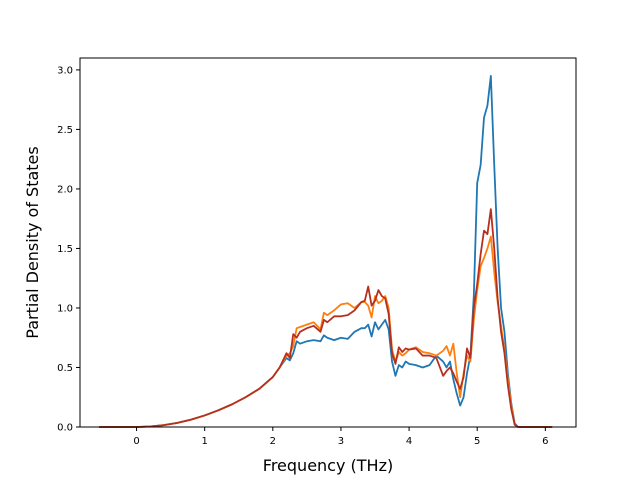 Image resolution: width=640 pixels, height=480 pixels. I want to click on y-tick-label: 3.0, so click(65, 70).